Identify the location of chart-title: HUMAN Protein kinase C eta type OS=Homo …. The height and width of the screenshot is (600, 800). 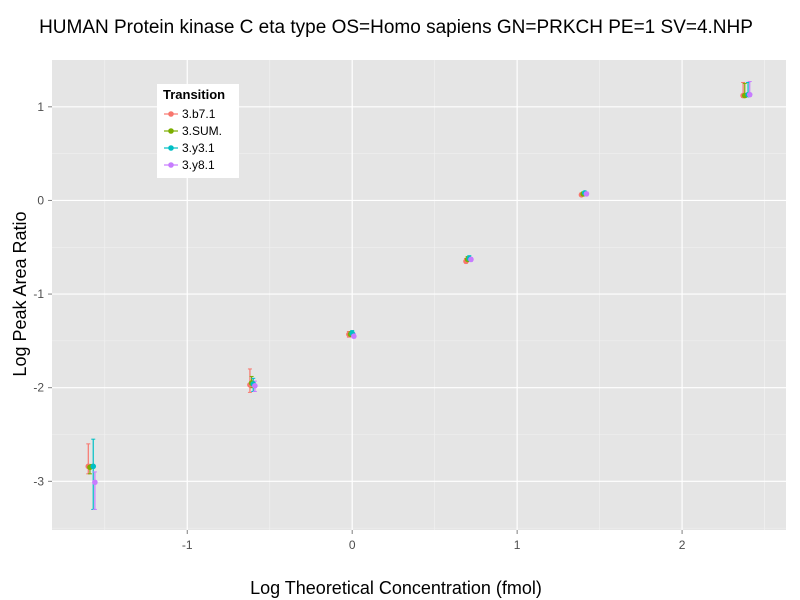
(396, 27).